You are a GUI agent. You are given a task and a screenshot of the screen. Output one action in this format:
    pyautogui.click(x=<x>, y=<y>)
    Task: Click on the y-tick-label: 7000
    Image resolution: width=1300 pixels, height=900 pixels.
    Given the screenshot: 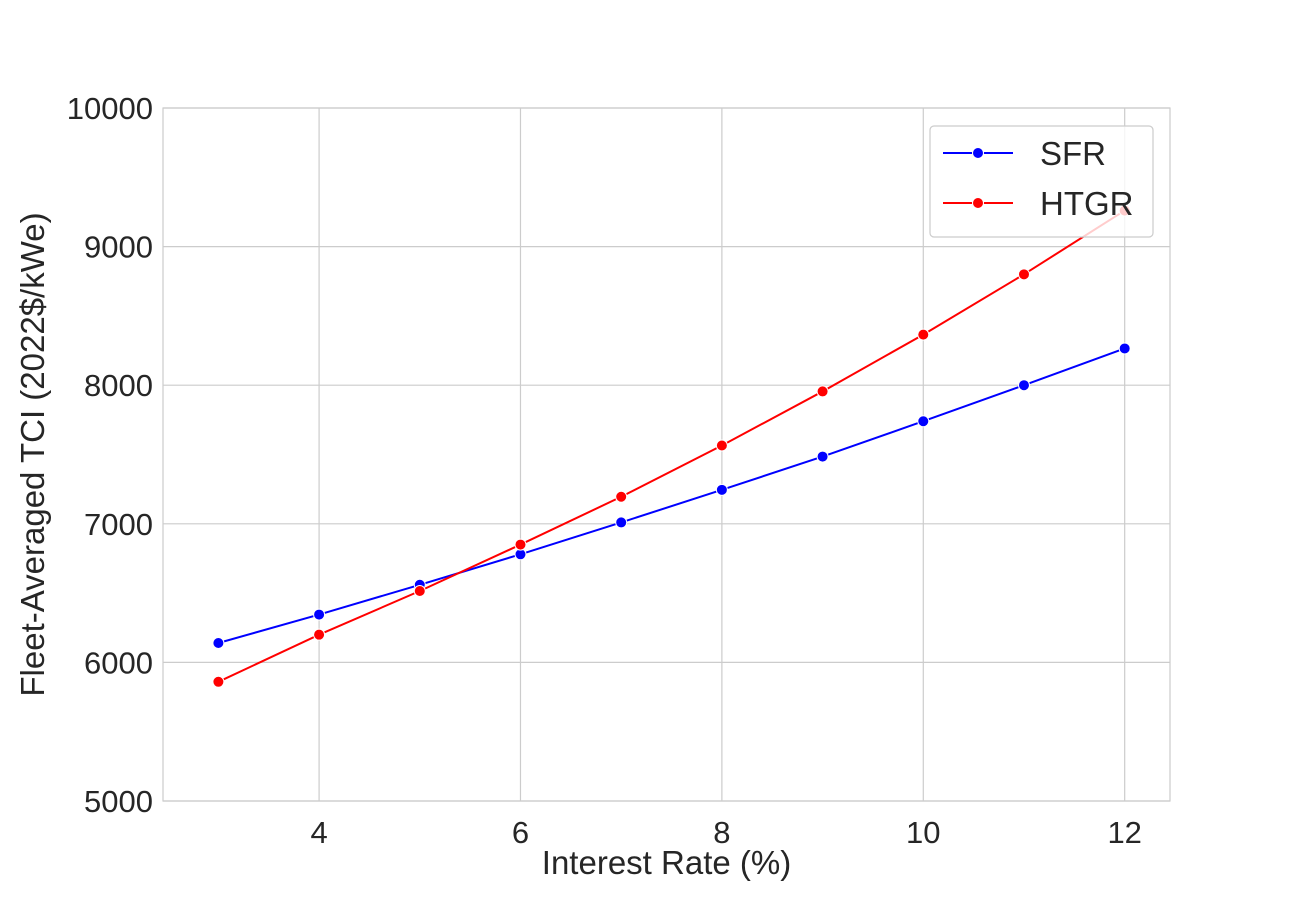 What is the action you would take?
    pyautogui.click(x=118, y=524)
    